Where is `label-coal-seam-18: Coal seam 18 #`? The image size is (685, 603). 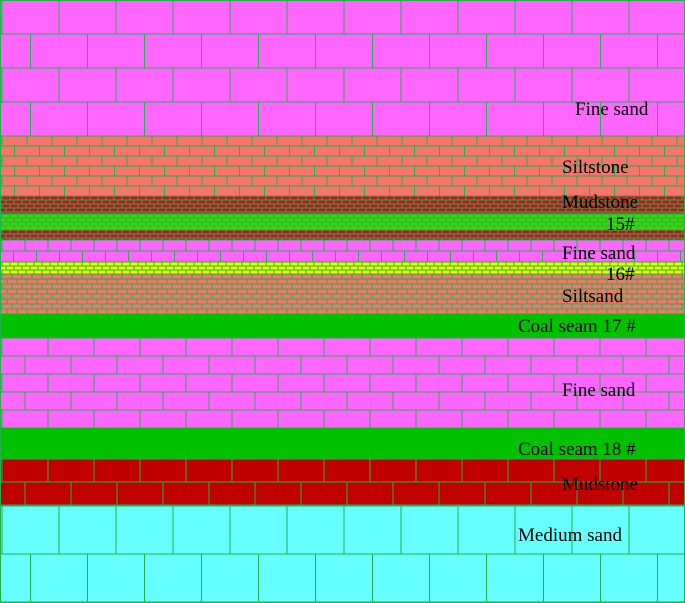
label-coal-seam-18: Coal seam 18 # is located at coordinates (577, 449).